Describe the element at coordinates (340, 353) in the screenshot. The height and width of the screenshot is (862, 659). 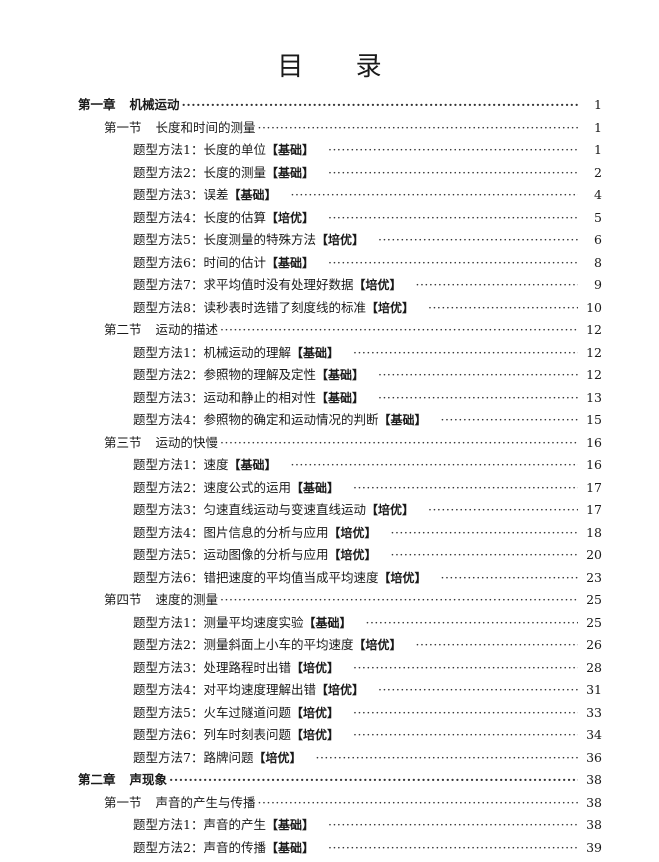
I see `toc-method-entry: 题型方法1：机械运动的理解【基础】 12` at that location.